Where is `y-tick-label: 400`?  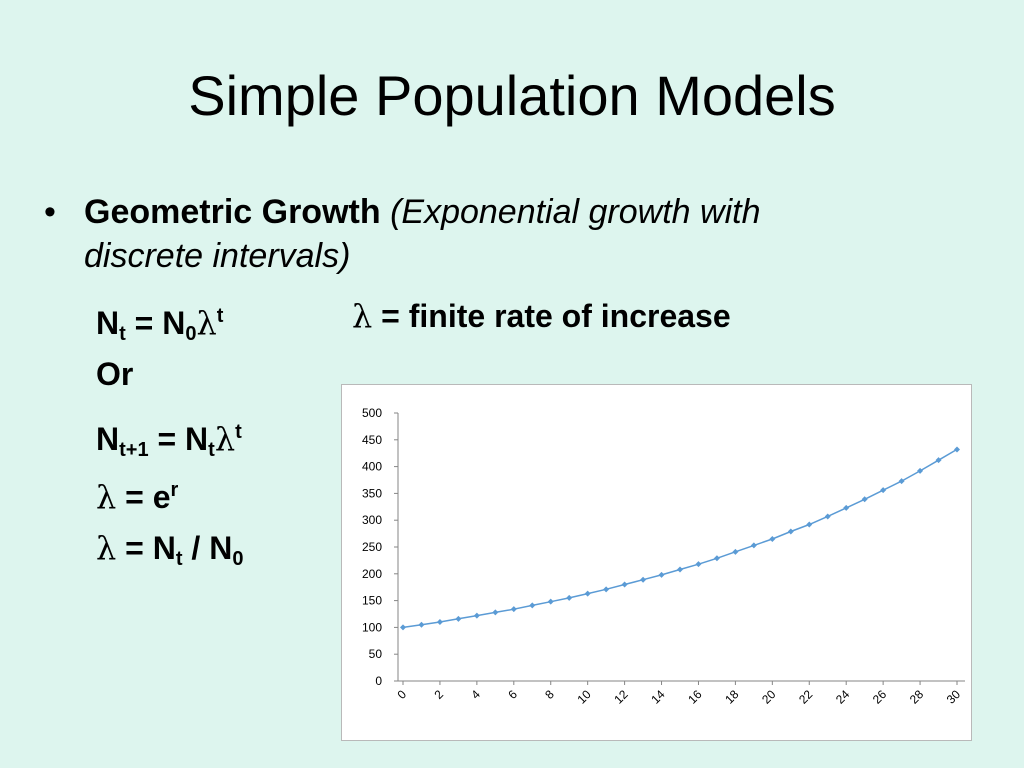 y-tick-label: 400 is located at coordinates (372, 467).